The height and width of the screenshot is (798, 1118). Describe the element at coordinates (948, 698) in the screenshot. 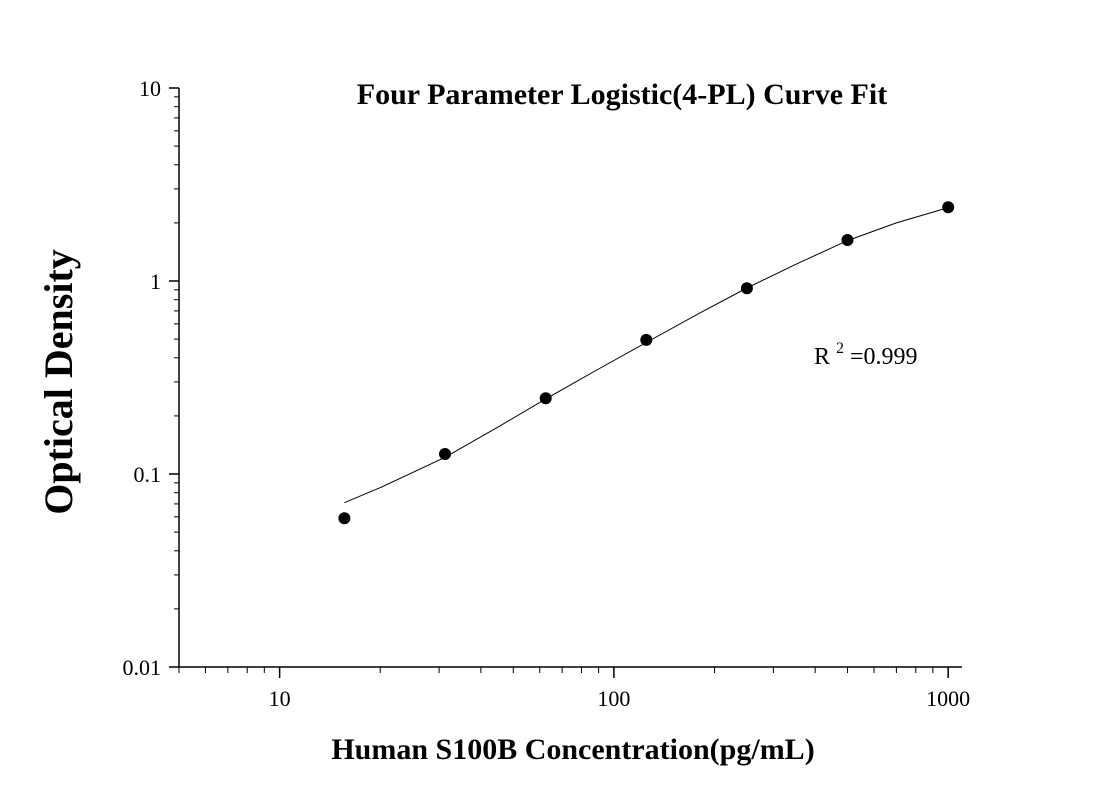

I see `x-tick-label: 1000` at that location.